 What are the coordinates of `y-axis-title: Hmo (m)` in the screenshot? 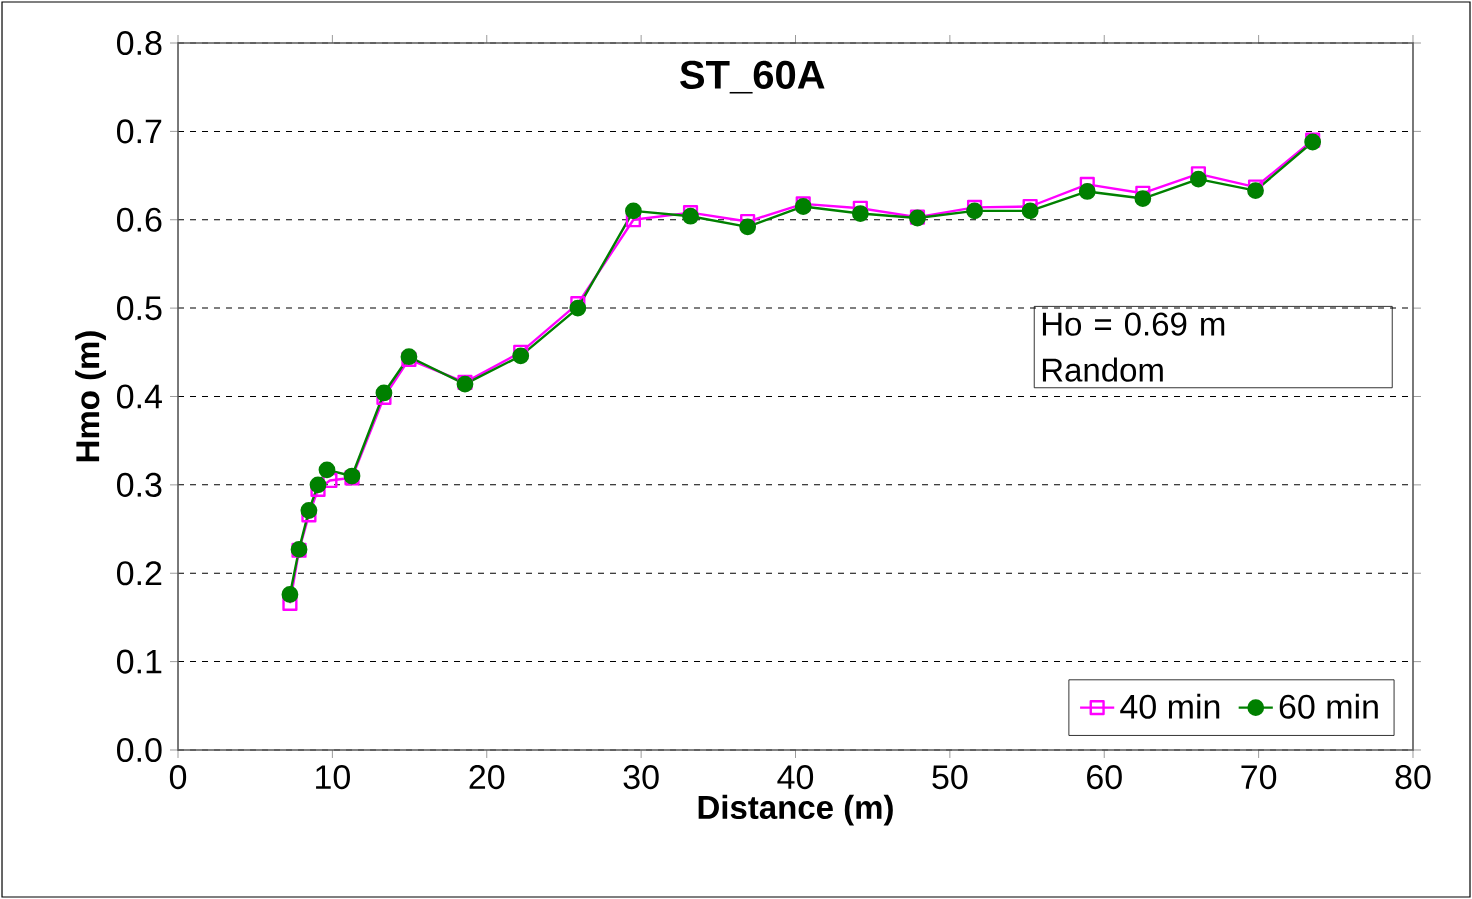 It's located at (90, 396).